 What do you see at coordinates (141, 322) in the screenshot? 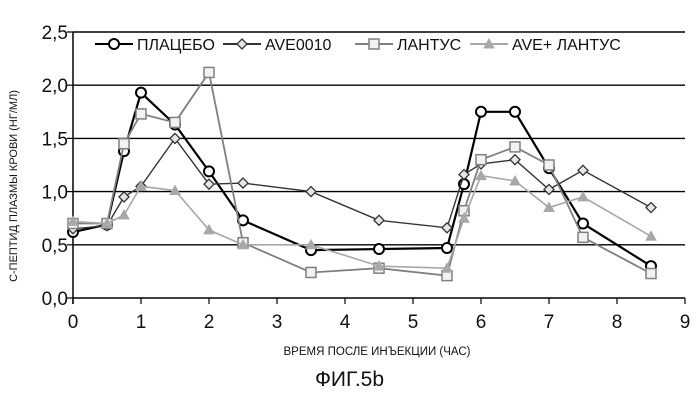
I see `x-tick-label: 1` at bounding box center [141, 322].